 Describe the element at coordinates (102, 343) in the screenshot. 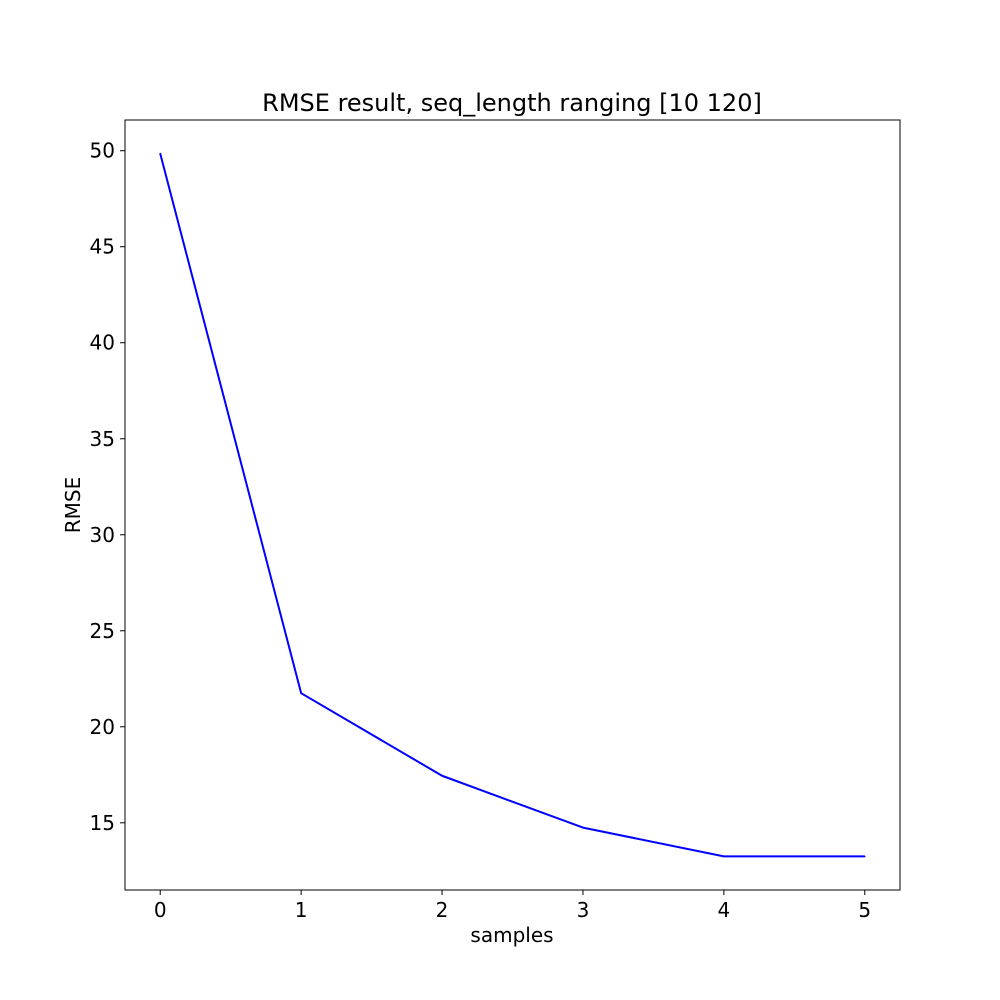

I see `y-tick-label: 40` at that location.